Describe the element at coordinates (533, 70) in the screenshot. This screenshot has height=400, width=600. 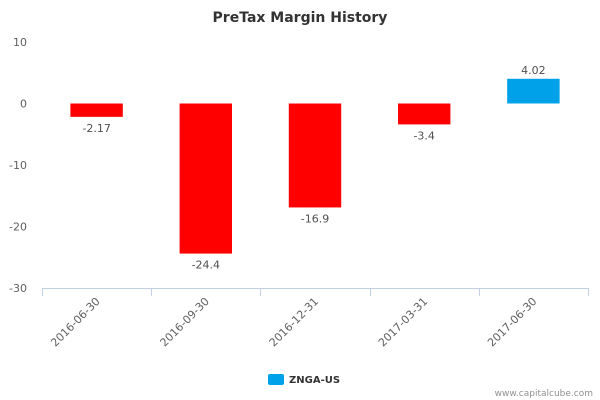
I see `data-label: 4.02` at that location.